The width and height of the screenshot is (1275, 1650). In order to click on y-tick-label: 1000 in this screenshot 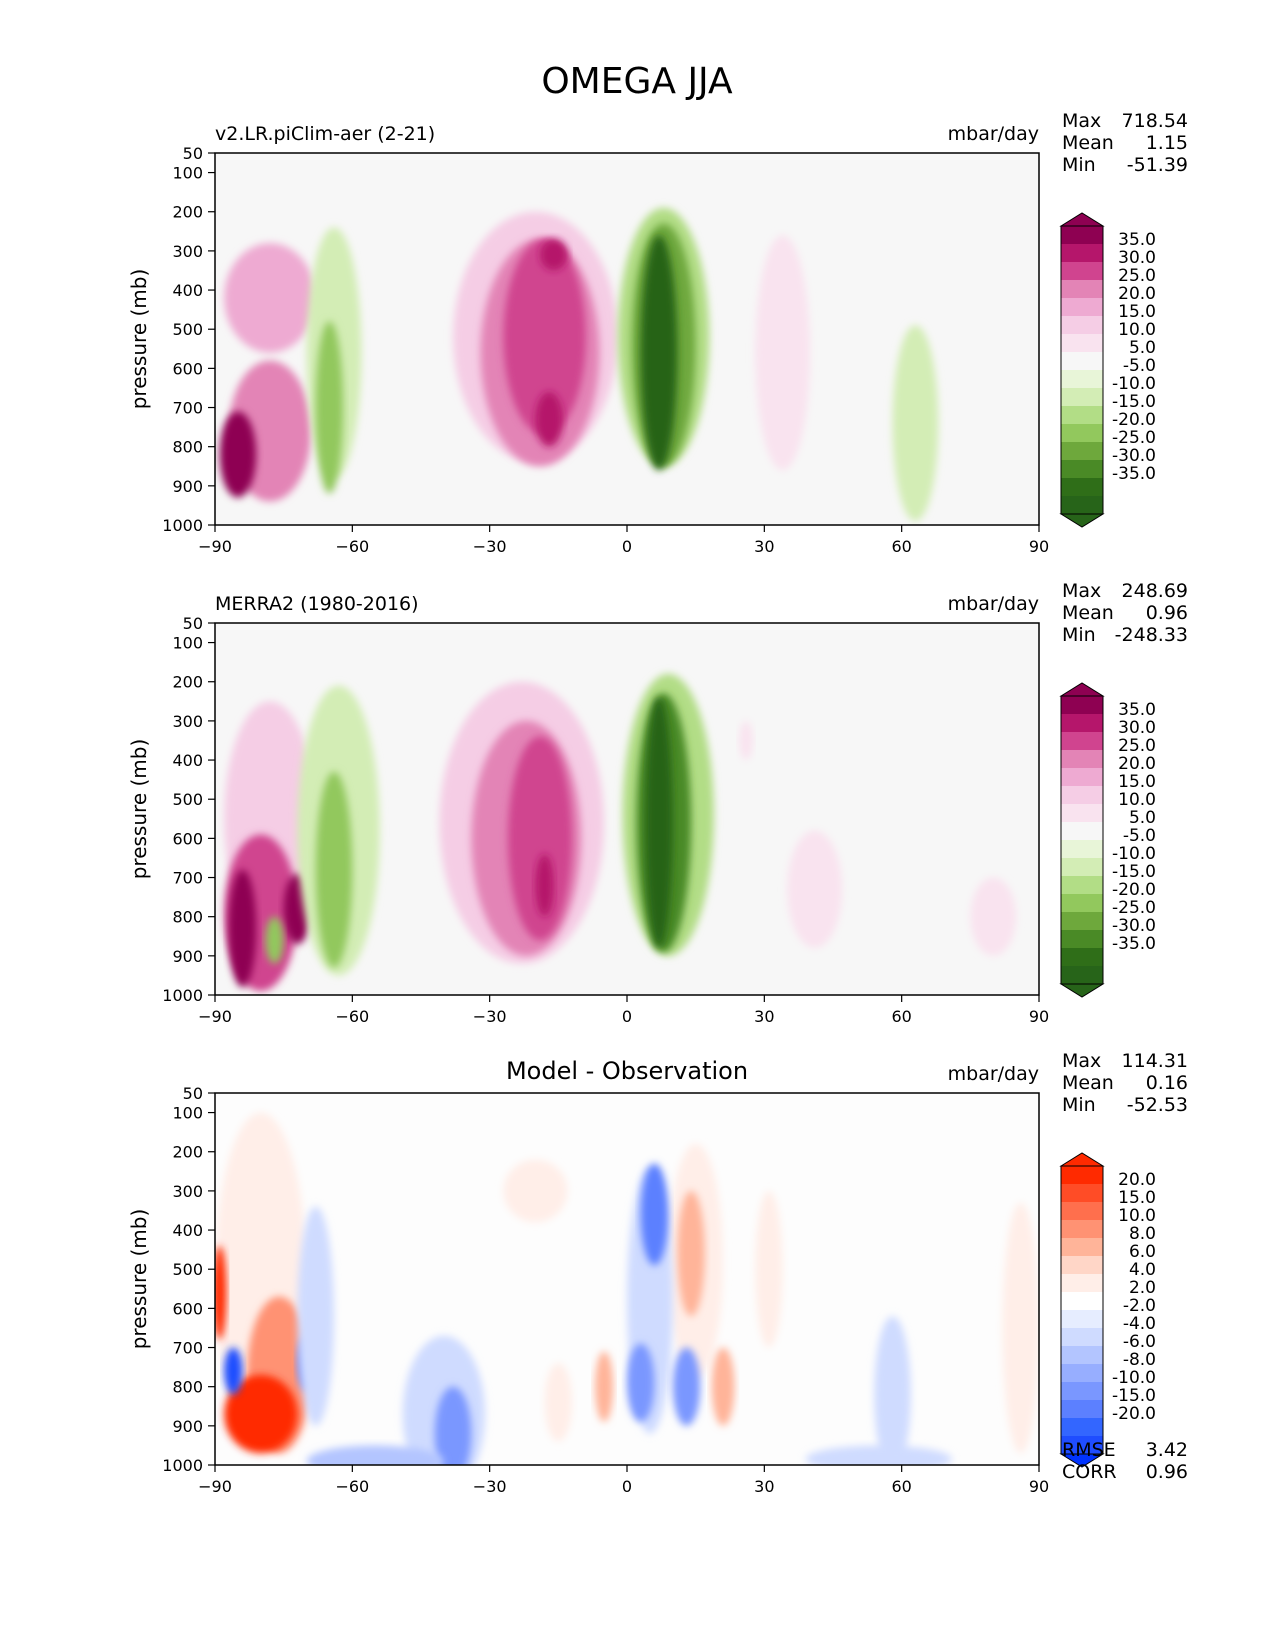, I will do `click(182, 1465)`.